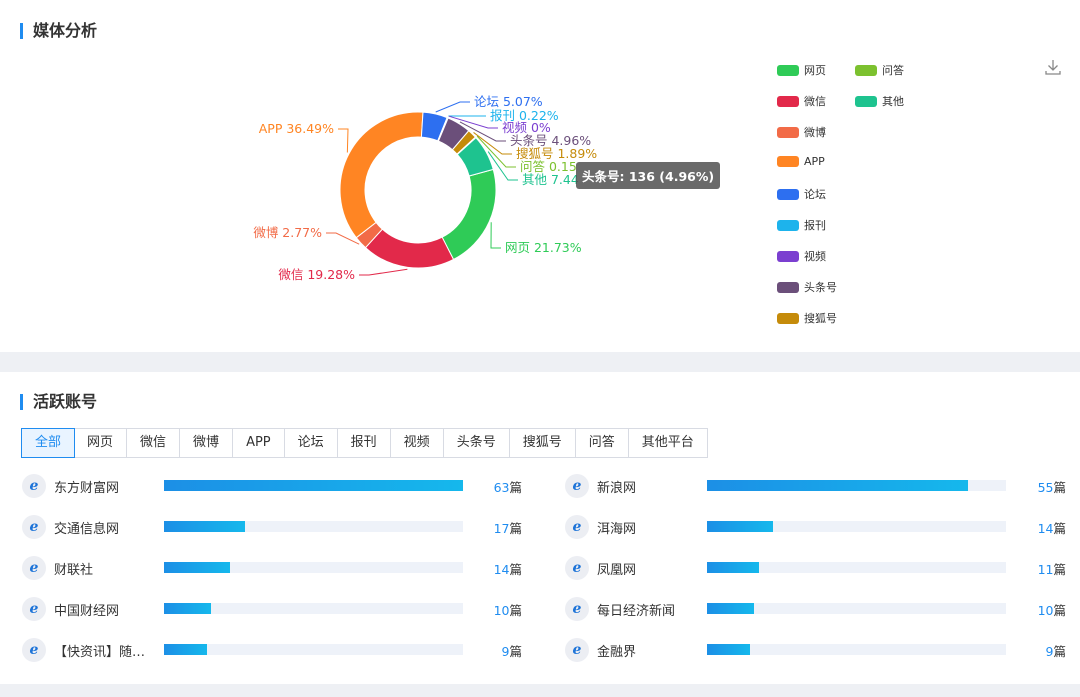 The width and height of the screenshot is (1080, 697). I want to click on legend-item: 微信, so click(801, 101).